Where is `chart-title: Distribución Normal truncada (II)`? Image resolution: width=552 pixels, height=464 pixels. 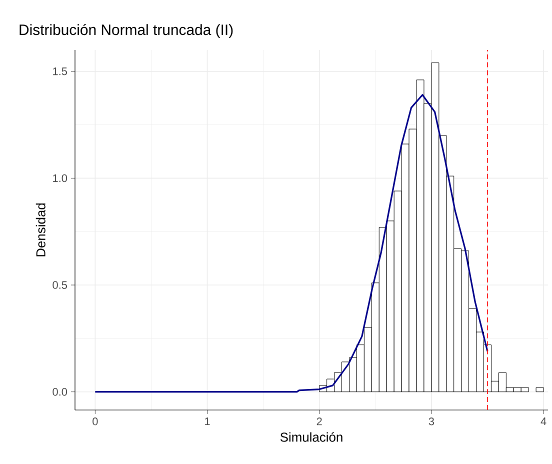 chart-title: Distribución Normal truncada (II) is located at coordinates (126, 31).